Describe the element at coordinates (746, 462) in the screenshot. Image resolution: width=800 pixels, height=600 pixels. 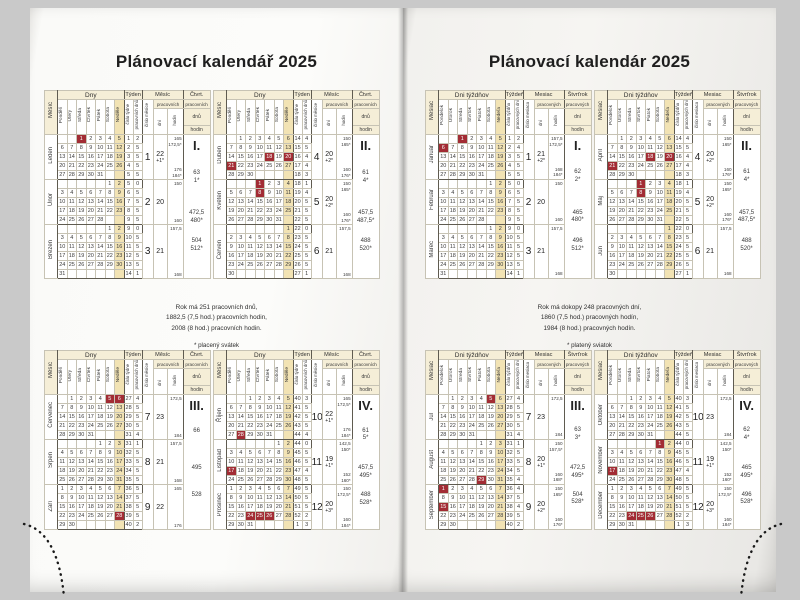
I see `quarter-summary-cell: IV. 62 4* 465 495* 496 528*` at that location.